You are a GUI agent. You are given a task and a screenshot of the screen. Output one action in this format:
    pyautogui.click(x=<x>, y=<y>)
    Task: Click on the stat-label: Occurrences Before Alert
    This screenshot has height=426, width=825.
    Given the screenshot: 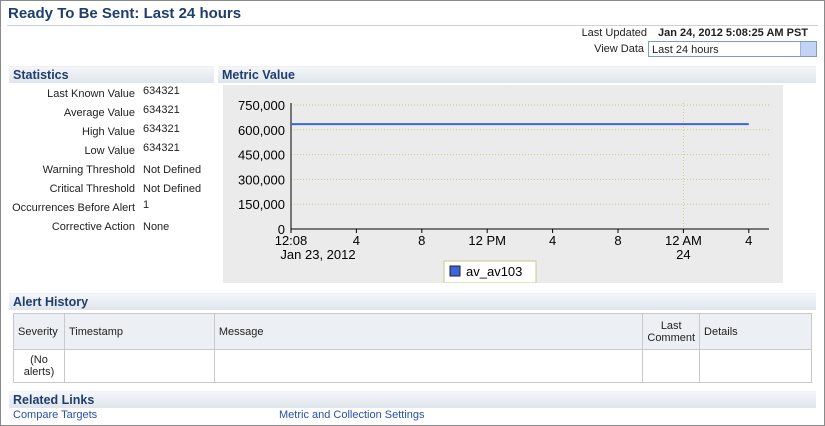 What is the action you would take?
    pyautogui.click(x=73, y=208)
    